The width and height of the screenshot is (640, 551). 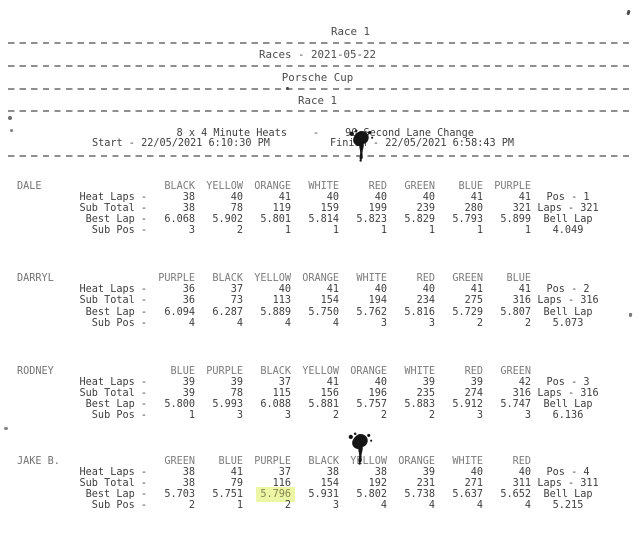 I want to click on best-lap-value: 5.802, so click(x=371, y=495).